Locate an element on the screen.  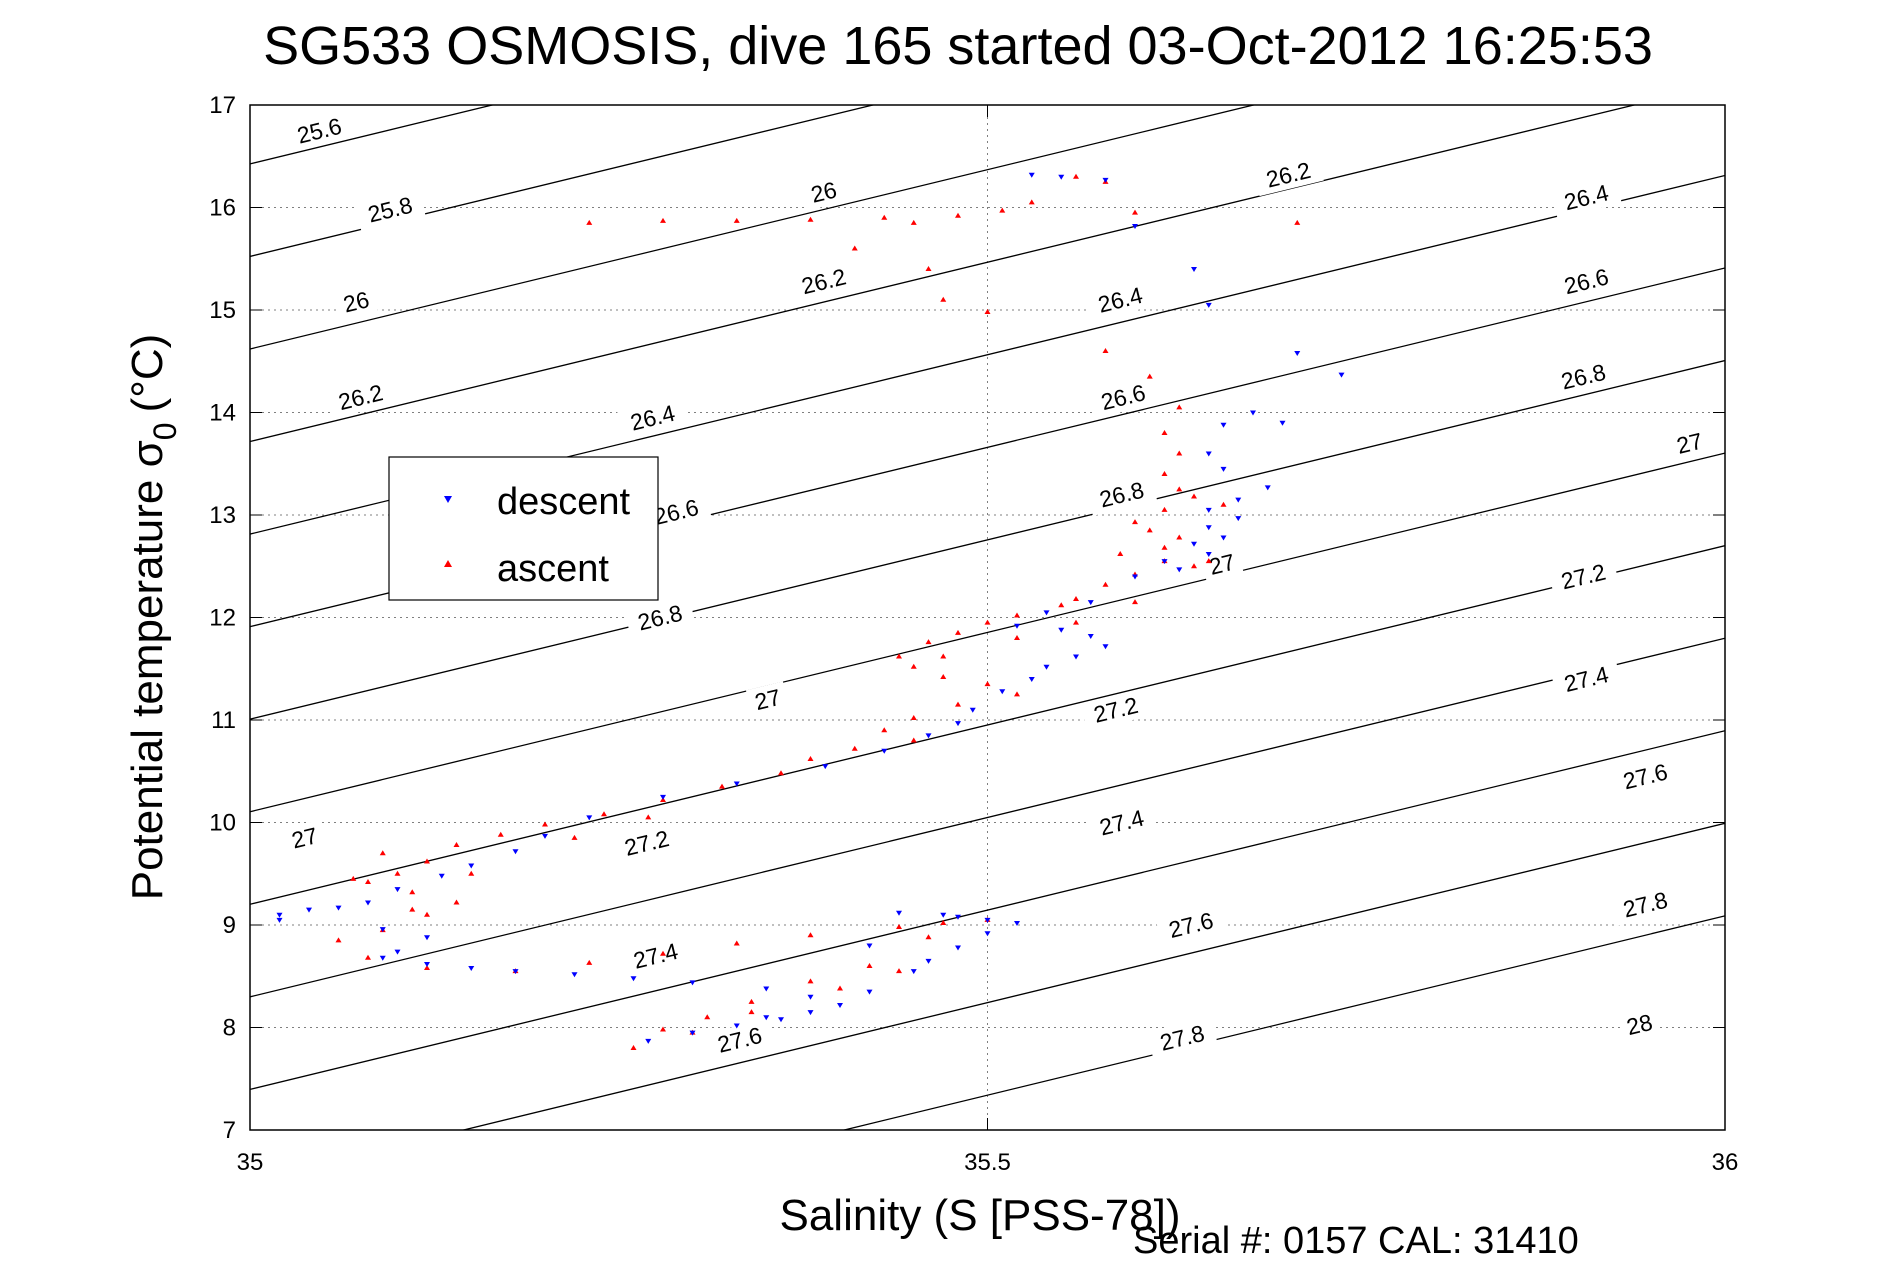
y-tick-label: 16 is located at coordinates (222, 208).